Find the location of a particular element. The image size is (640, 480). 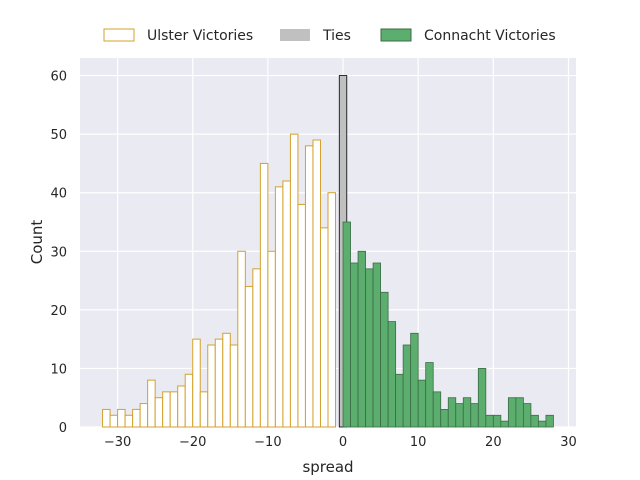

y-tick-label: 30 is located at coordinates (58, 252).